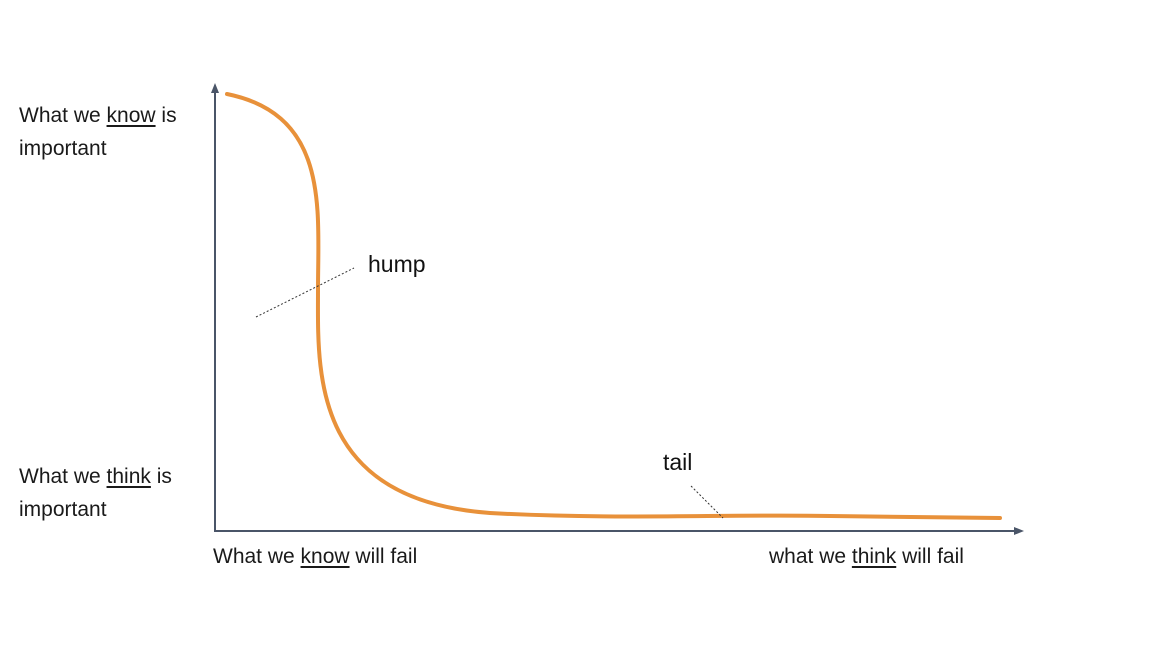 The image size is (1152, 648). I want to click on x-right-label-emphasis: think, so click(874, 556).